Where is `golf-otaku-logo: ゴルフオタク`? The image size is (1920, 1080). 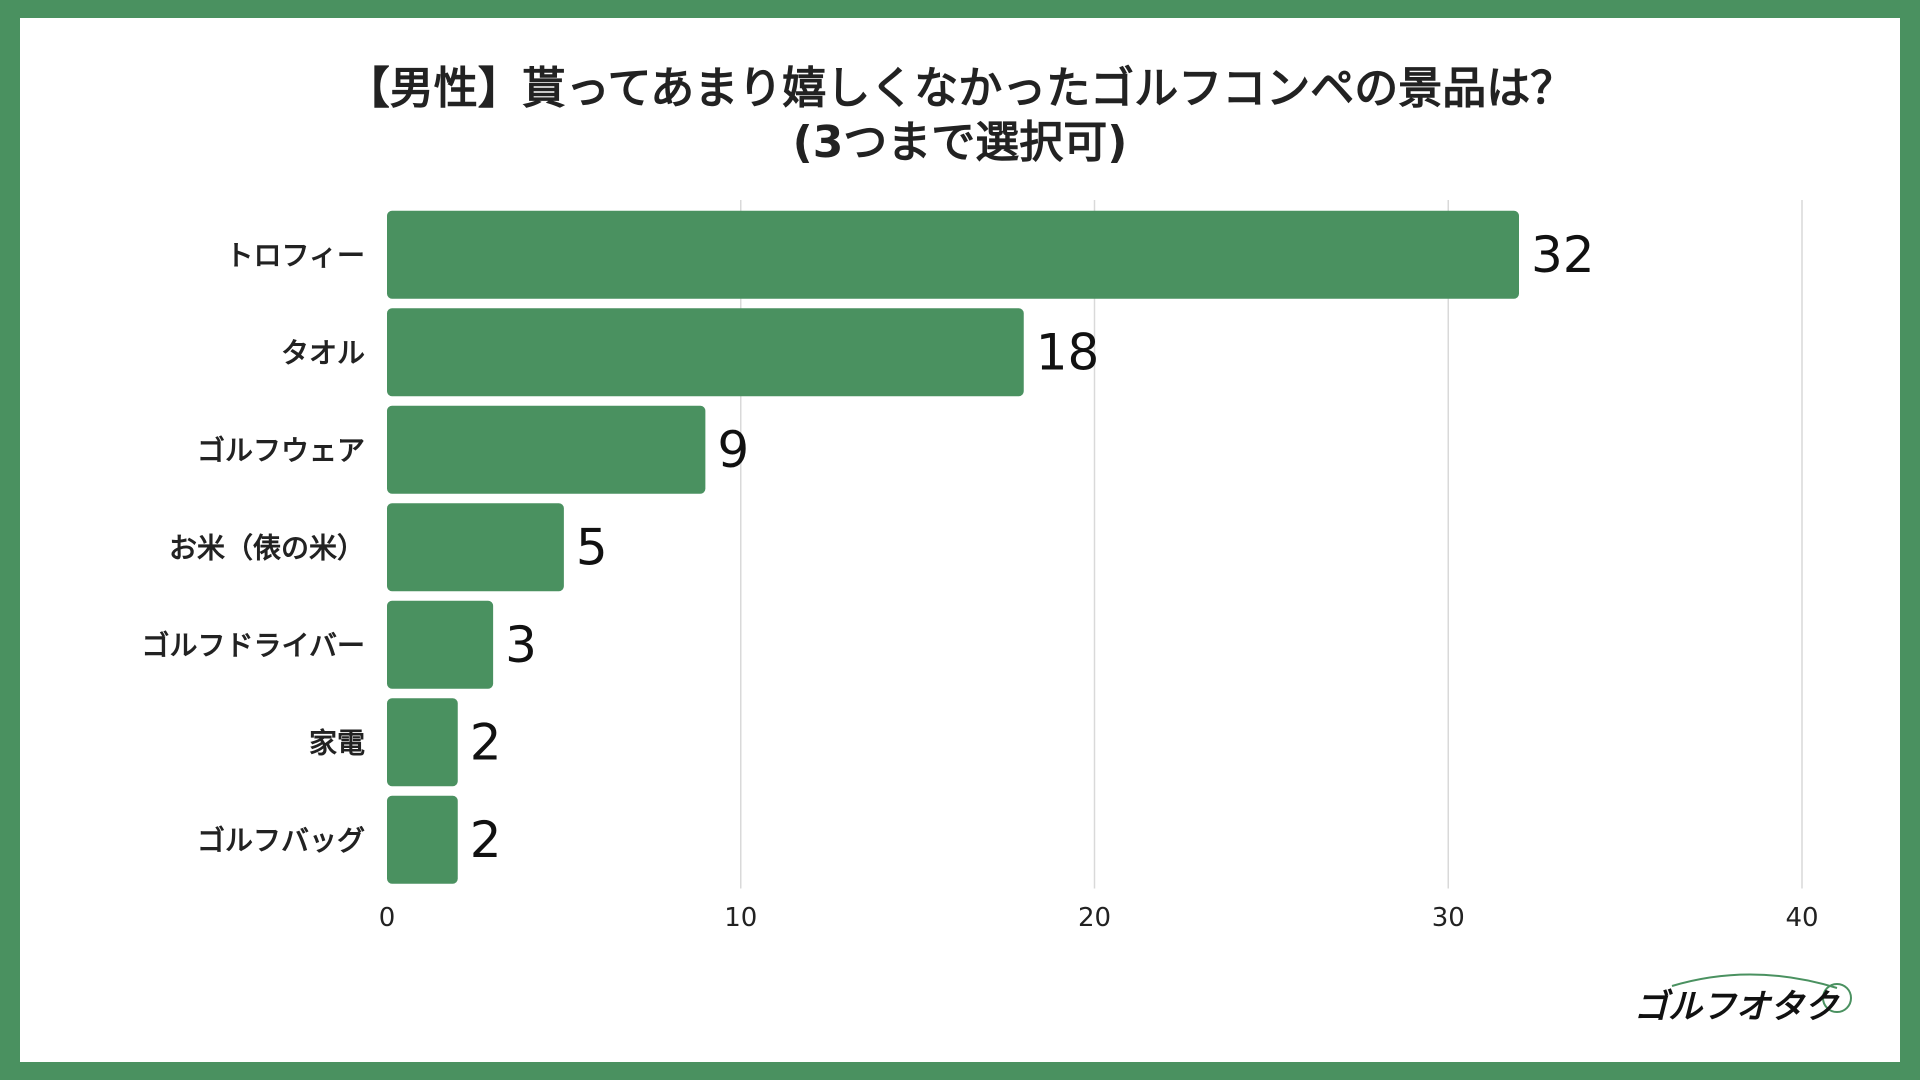
golf-otaku-logo: ゴルフオタク is located at coordinates (1743, 999).